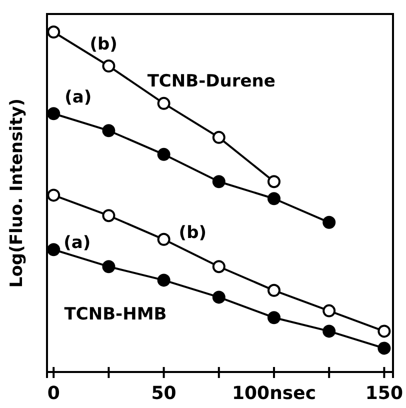 The width and height of the screenshot is (406, 408). Describe the element at coordinates (211, 82) in the screenshot. I see `annotation: TCNB-Durene` at that location.